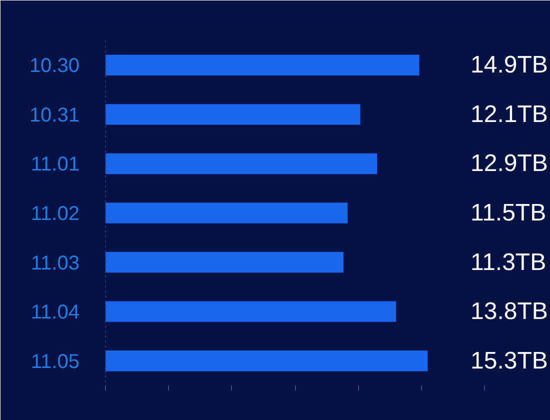 This screenshot has width=550, height=420. I want to click on data-label: 12.9TB, so click(509, 164).